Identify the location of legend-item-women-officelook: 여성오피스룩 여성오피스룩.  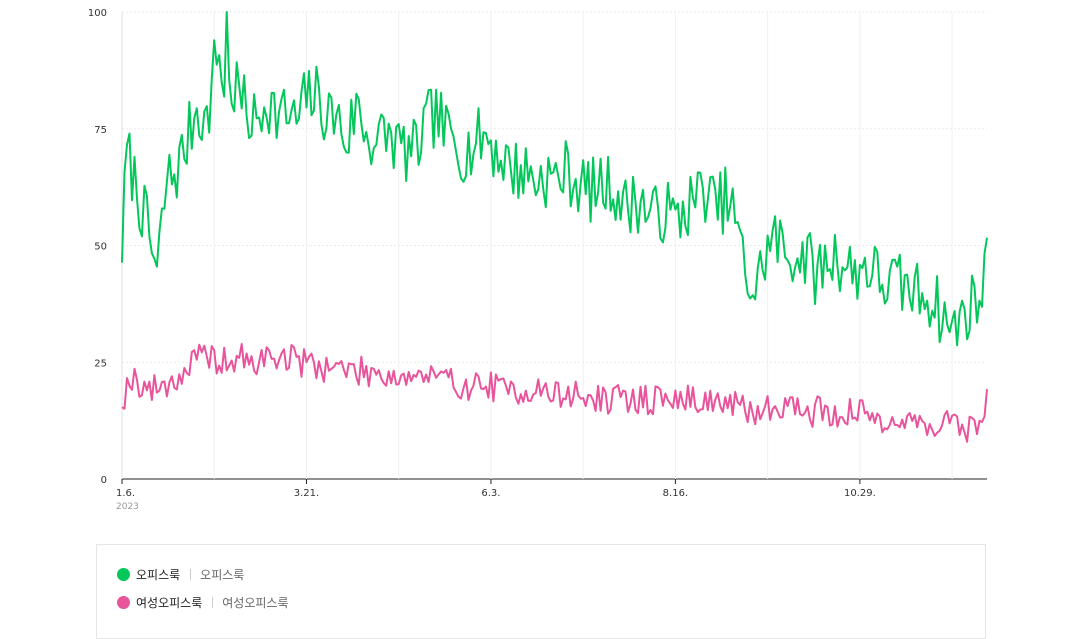
(203, 602).